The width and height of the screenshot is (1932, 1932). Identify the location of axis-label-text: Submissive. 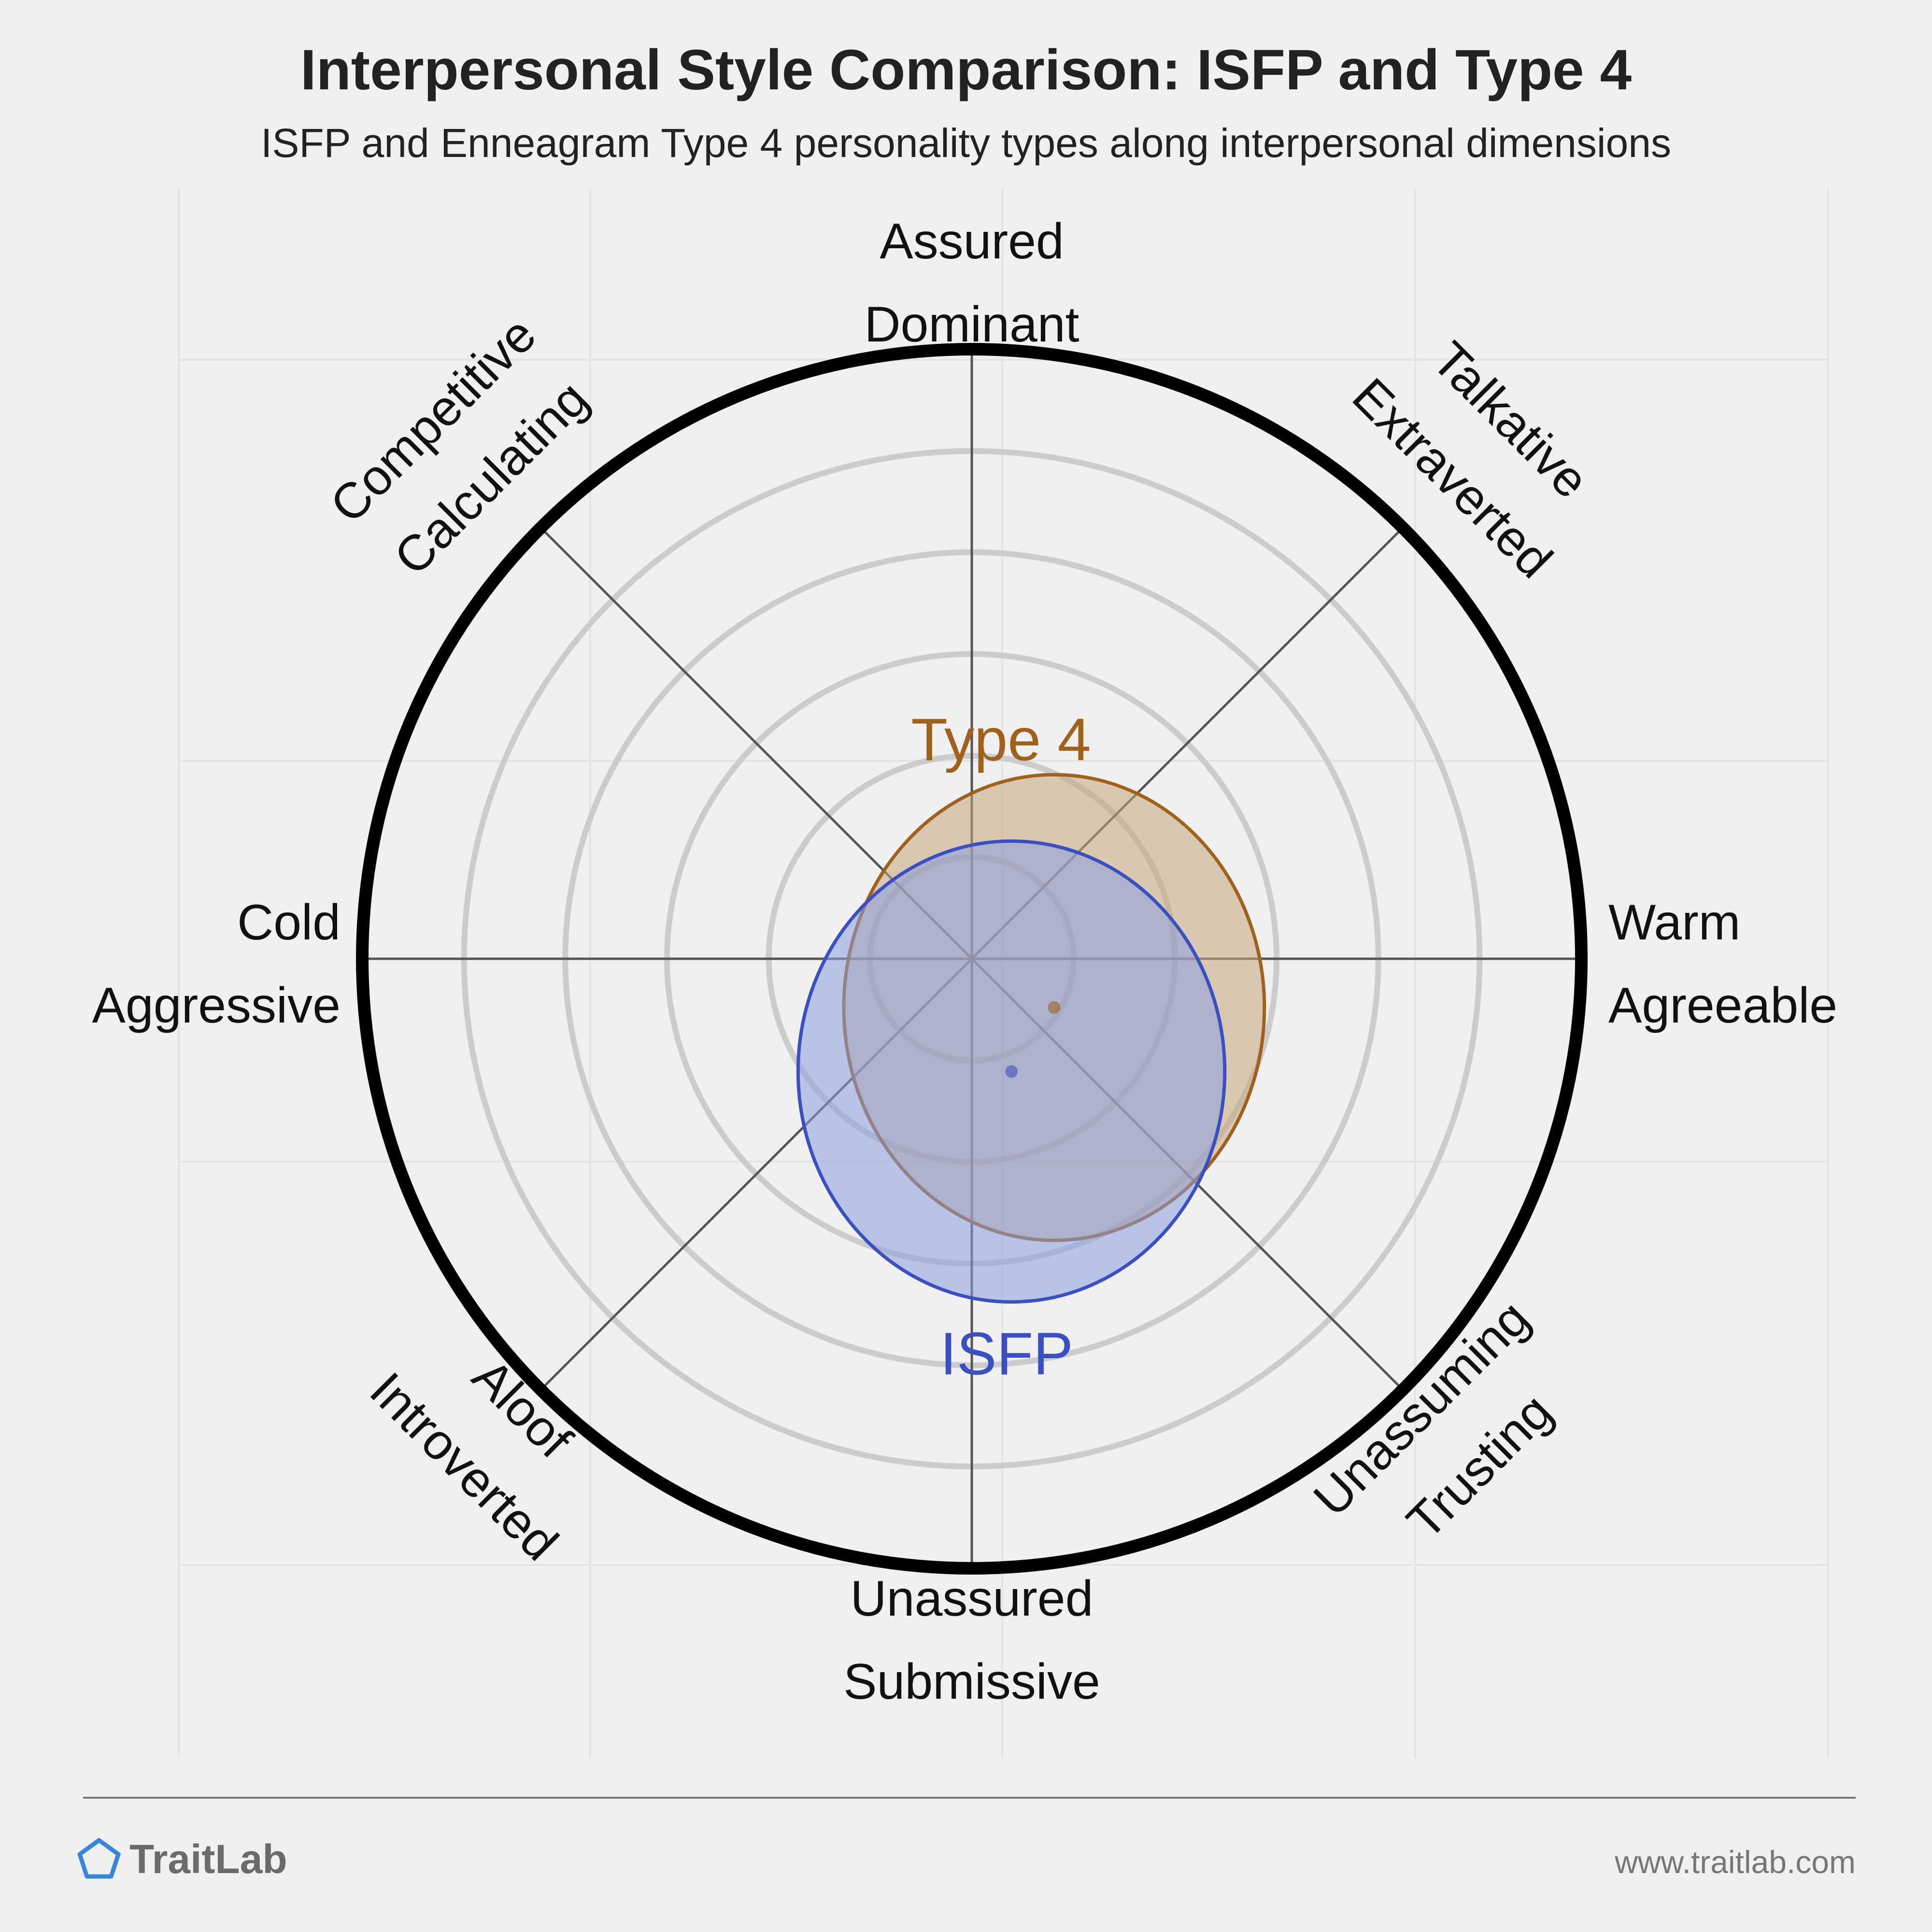
(971, 1682).